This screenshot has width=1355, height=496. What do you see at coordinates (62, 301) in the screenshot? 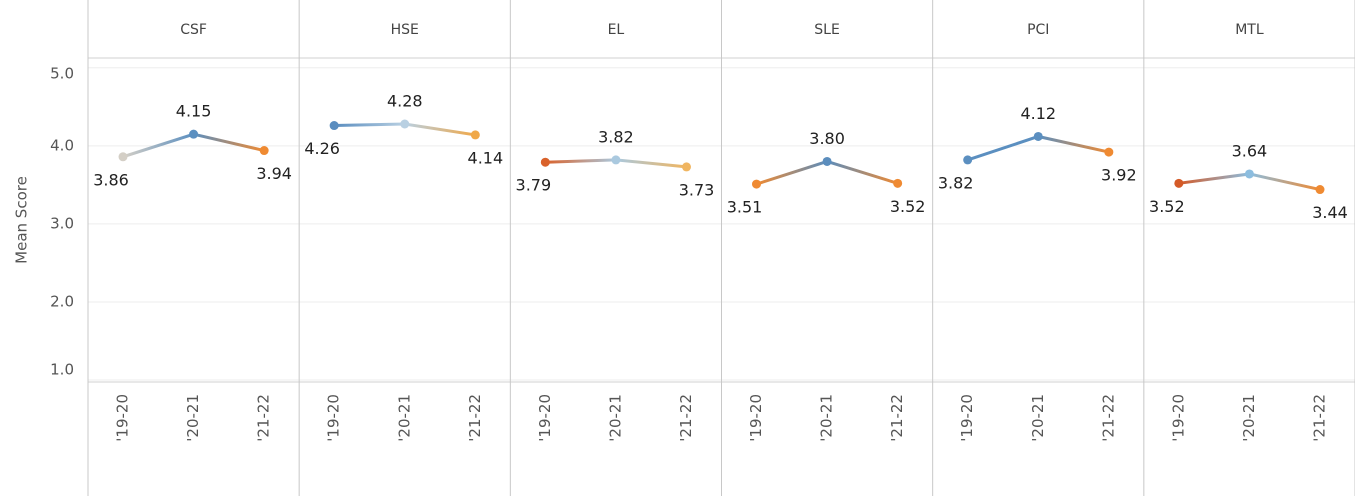
I see `y-tick-label: 2.0` at bounding box center [62, 301].